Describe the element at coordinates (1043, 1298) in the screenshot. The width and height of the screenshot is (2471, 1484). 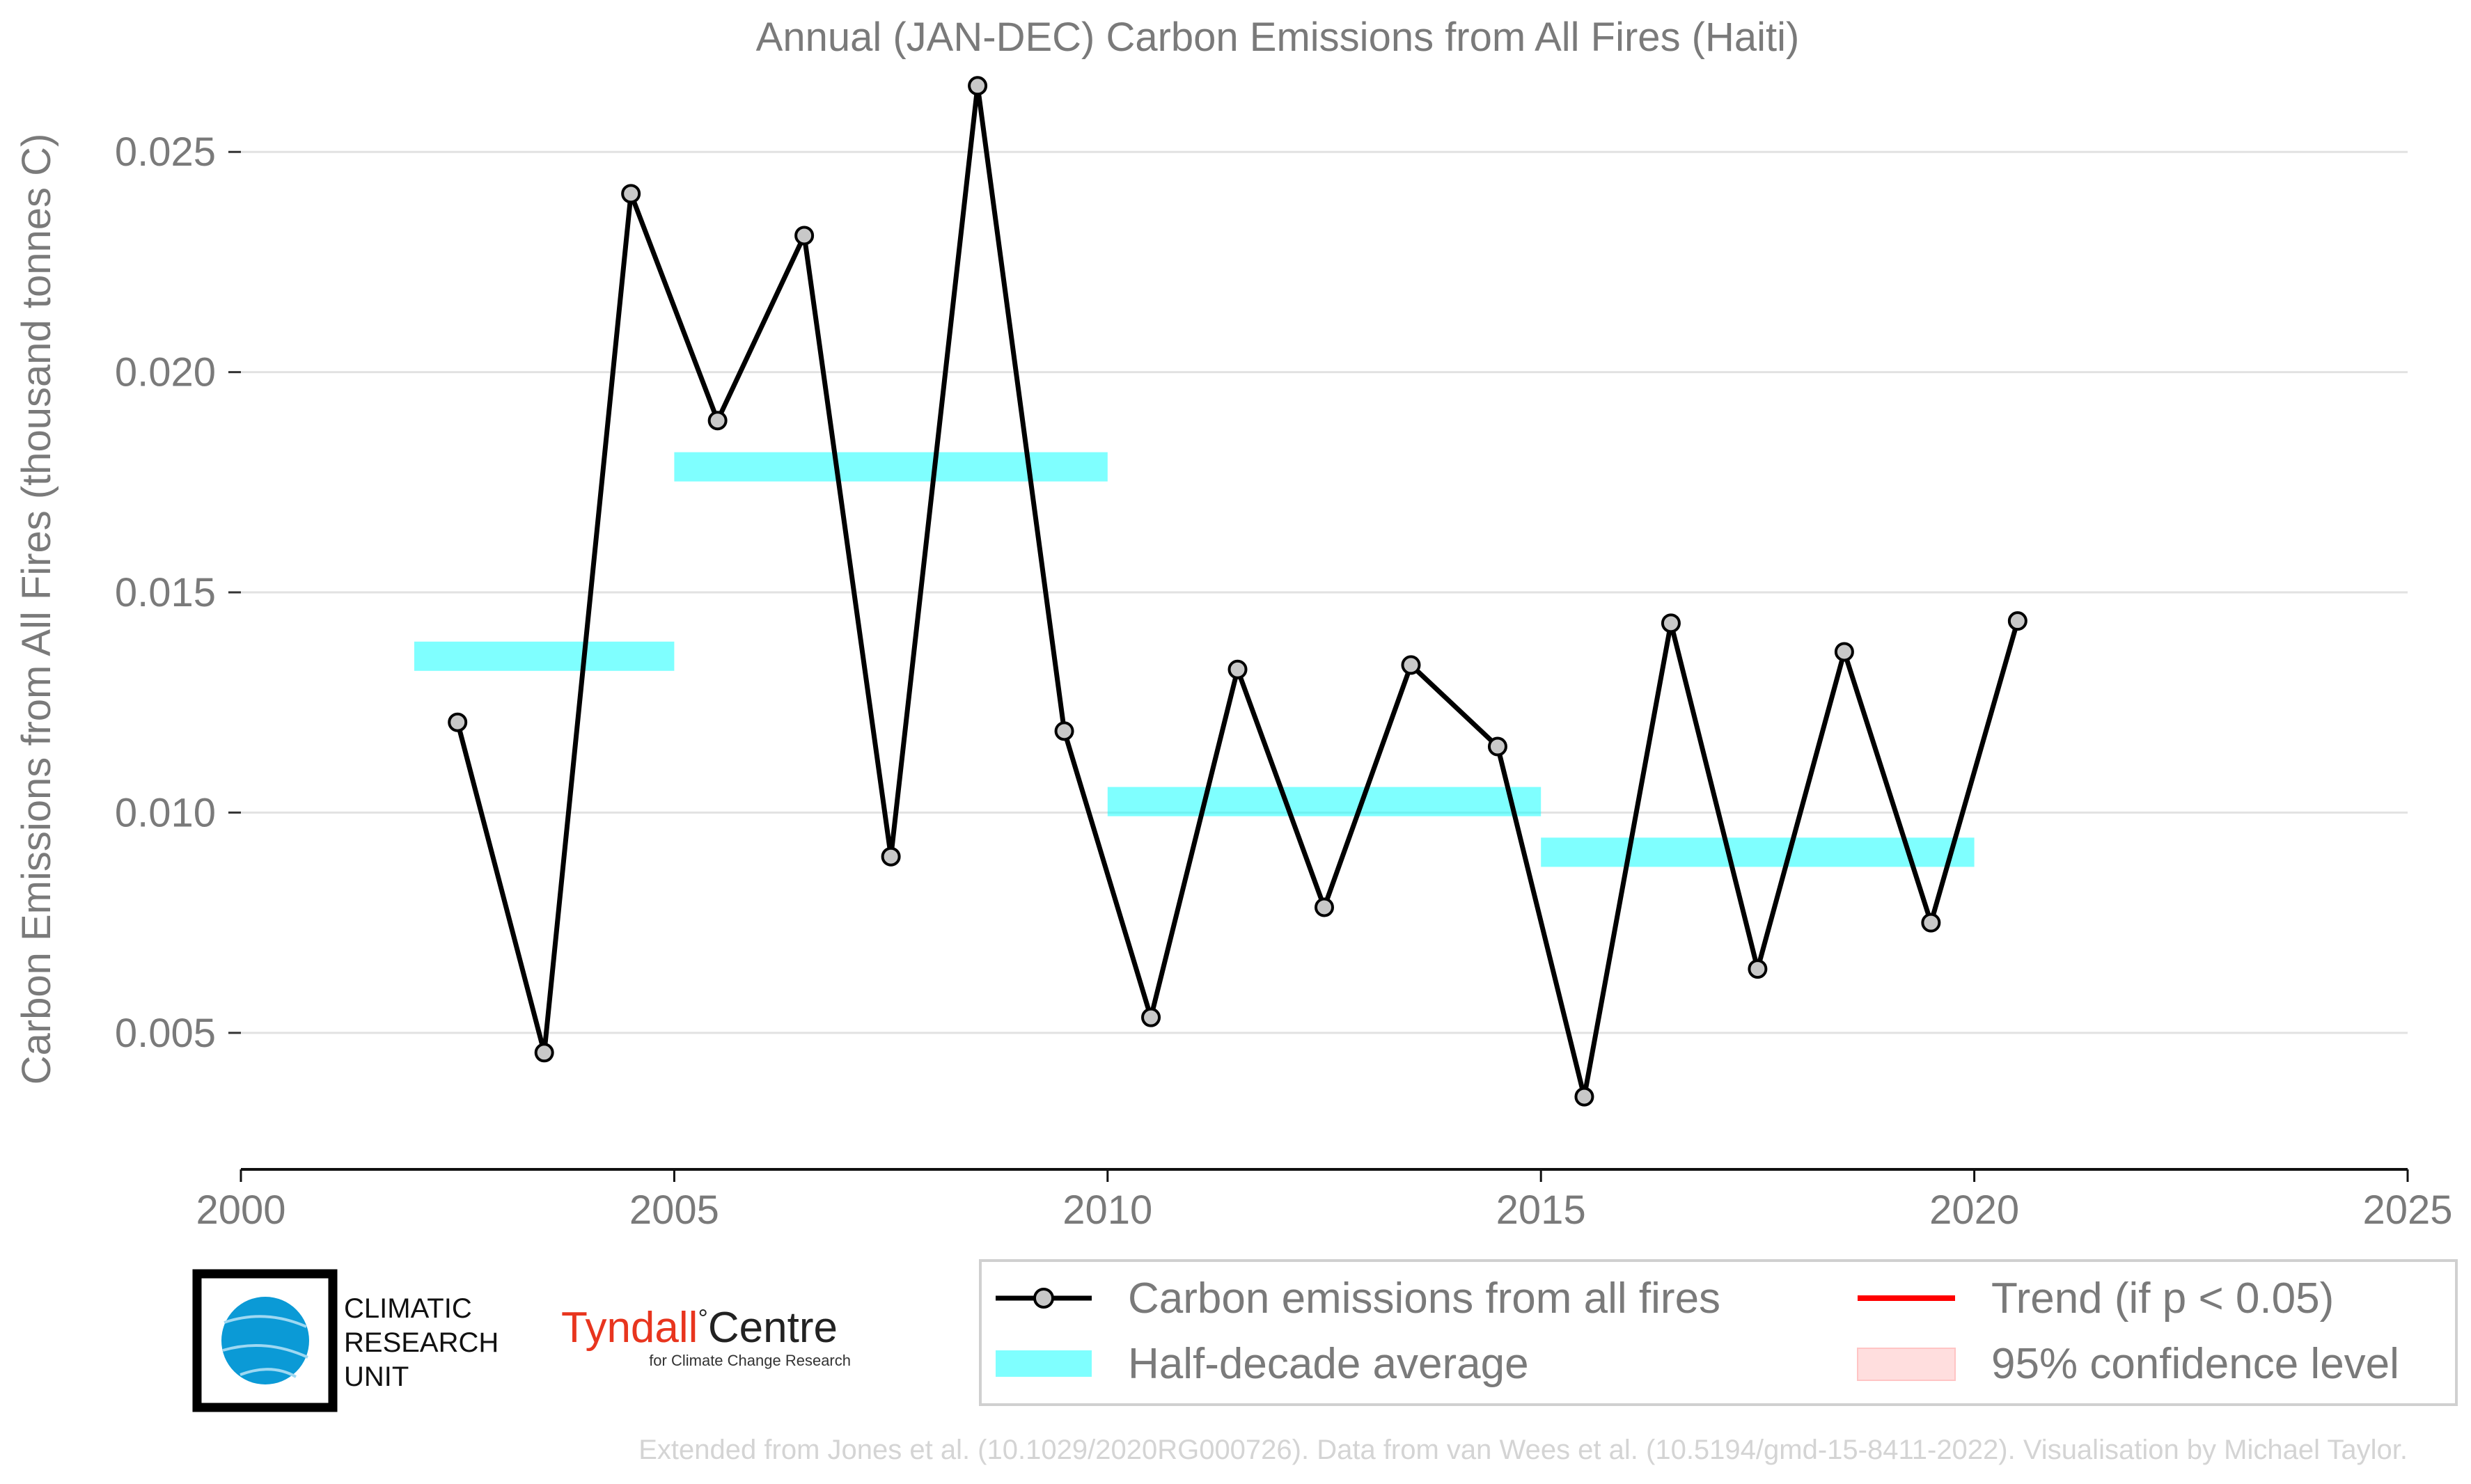
I see `legend-marker-icon` at that location.